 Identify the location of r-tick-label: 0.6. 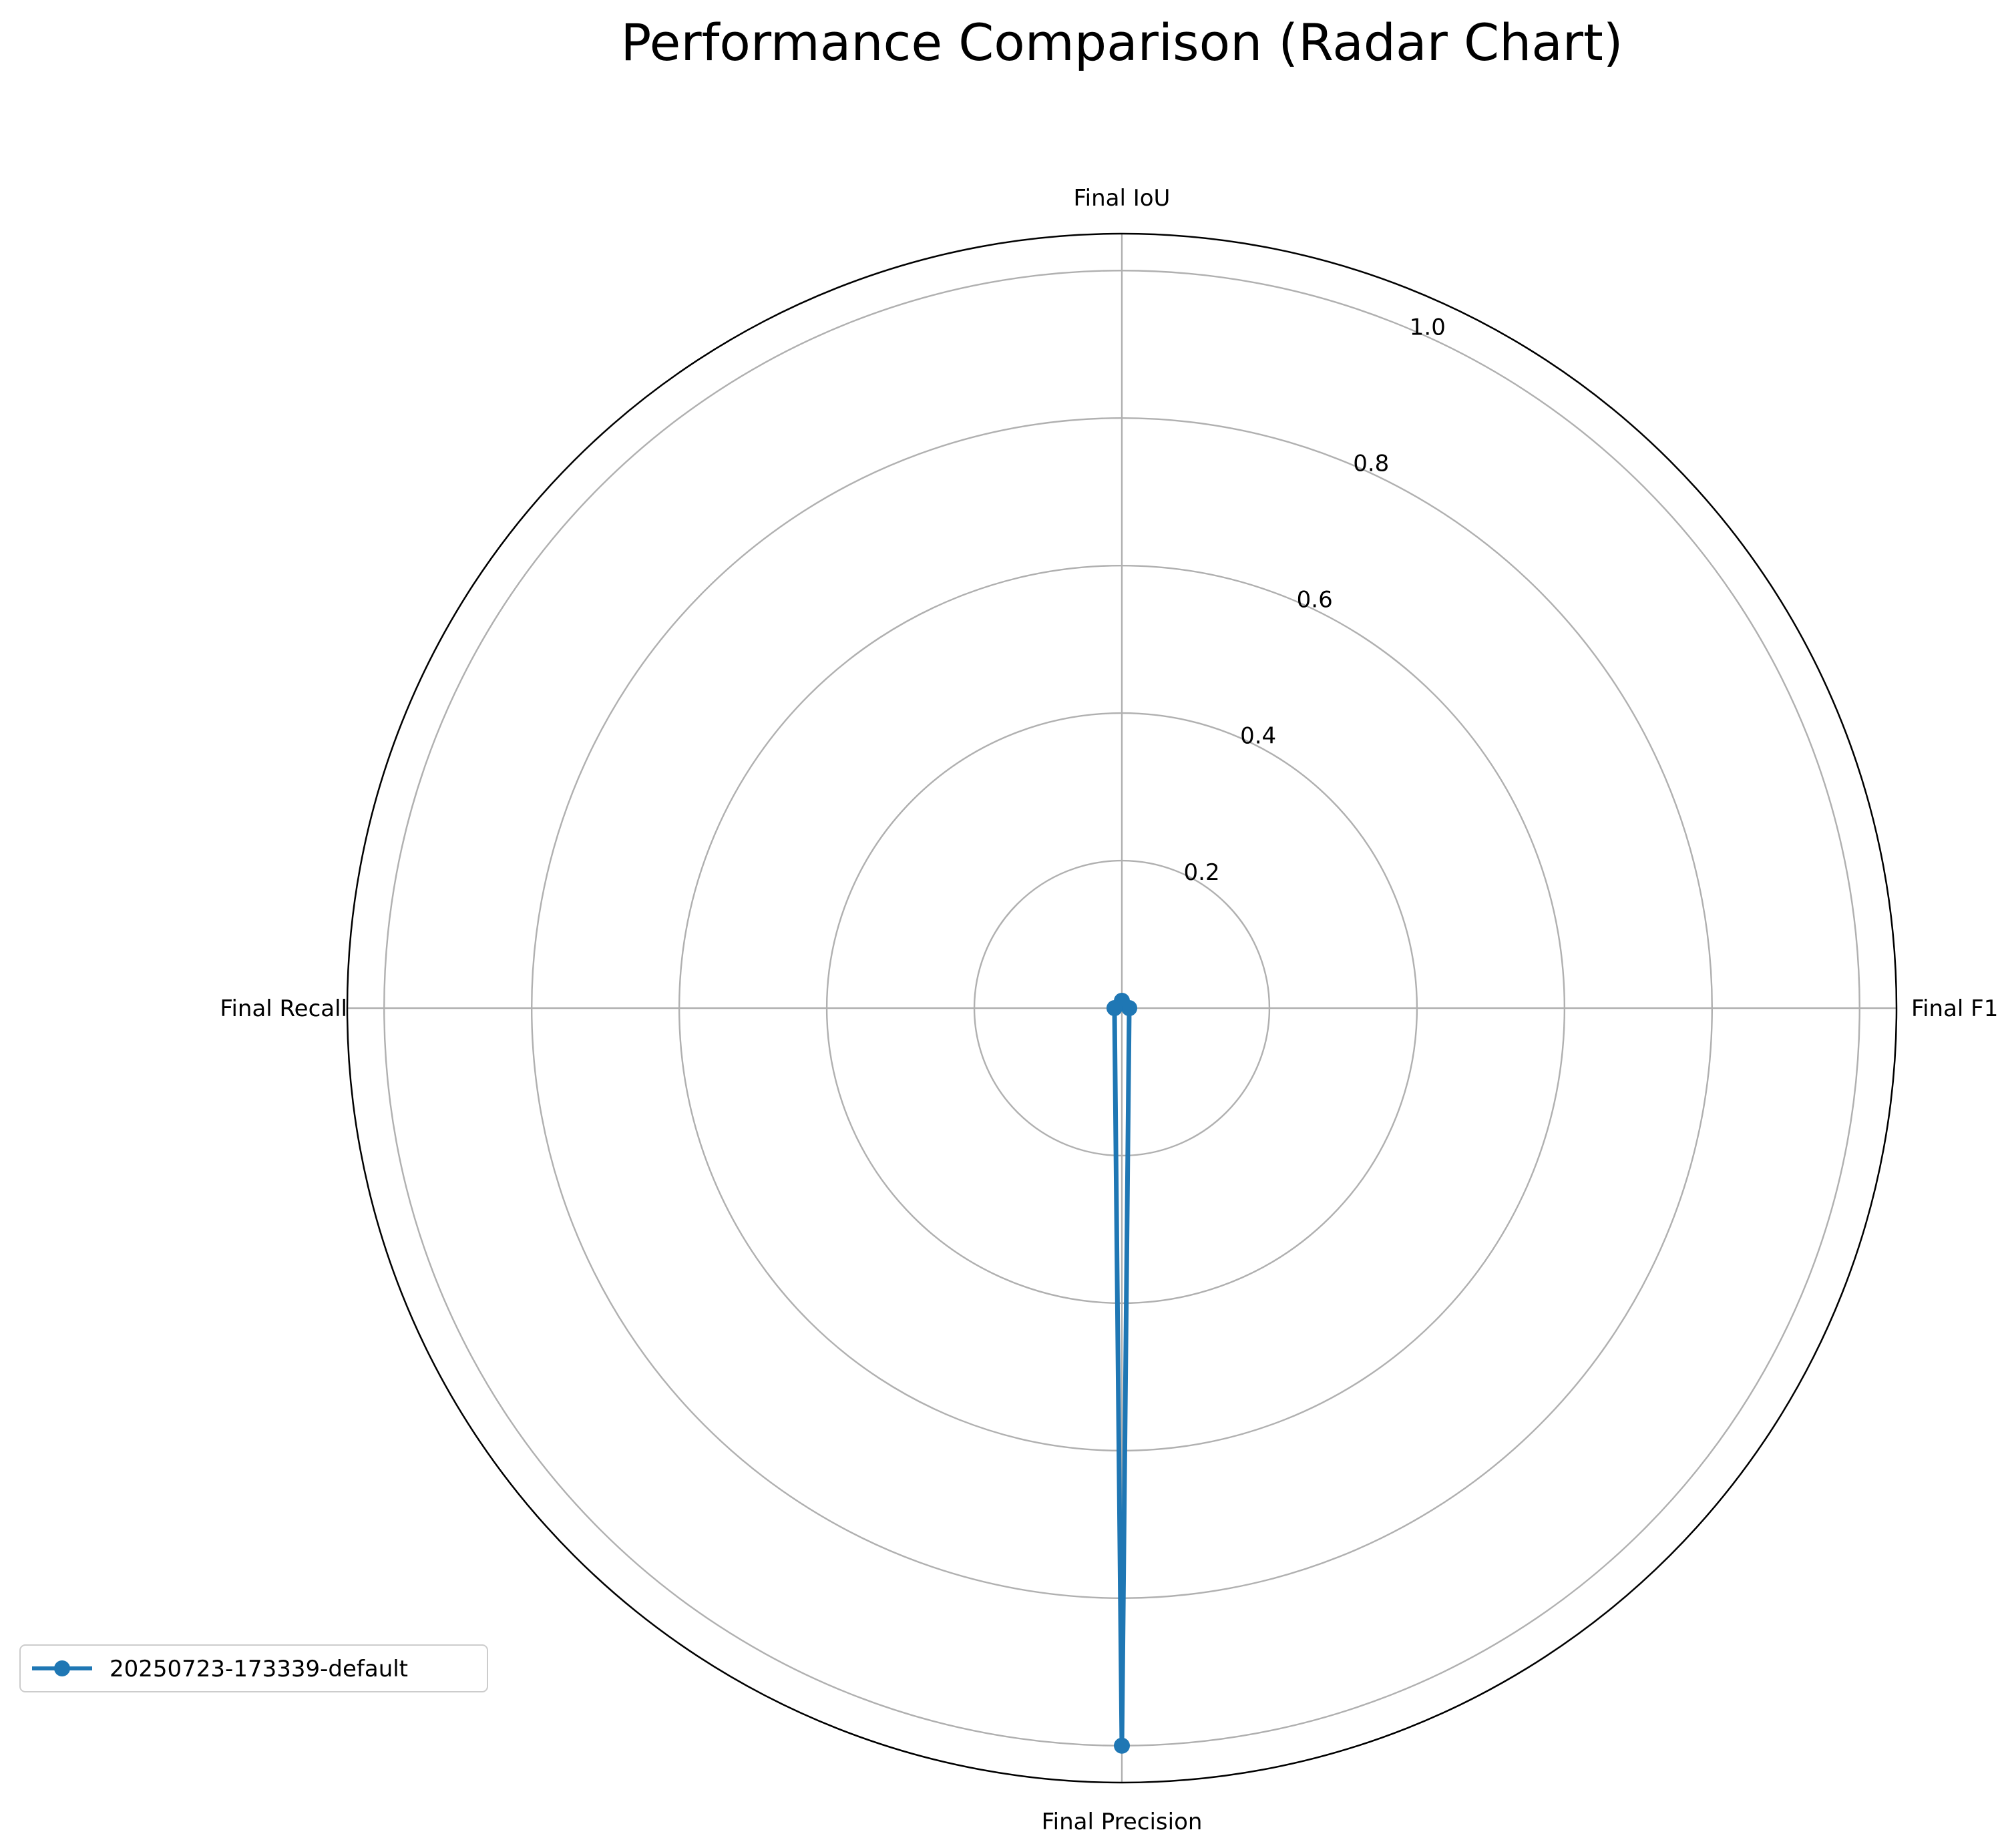
(1315, 600).